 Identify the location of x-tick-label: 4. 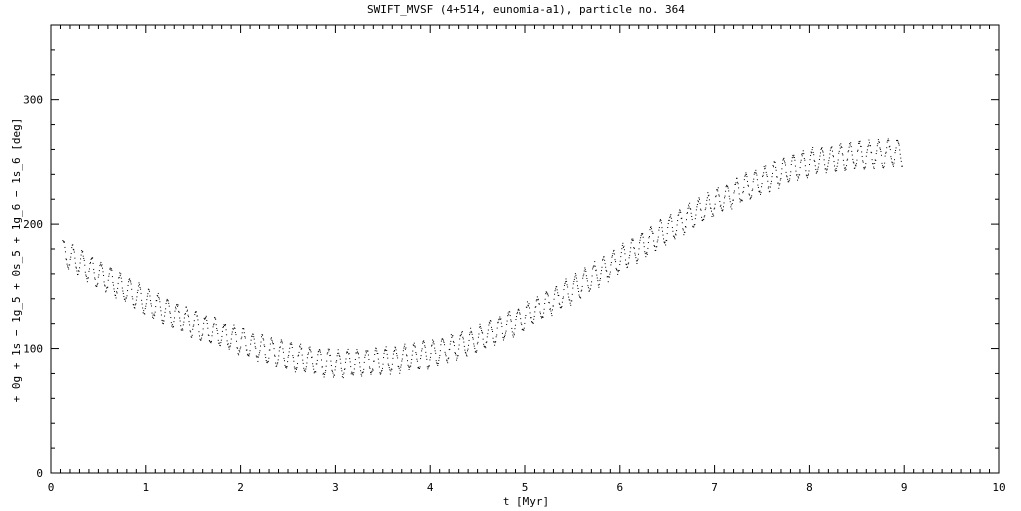
(430, 487).